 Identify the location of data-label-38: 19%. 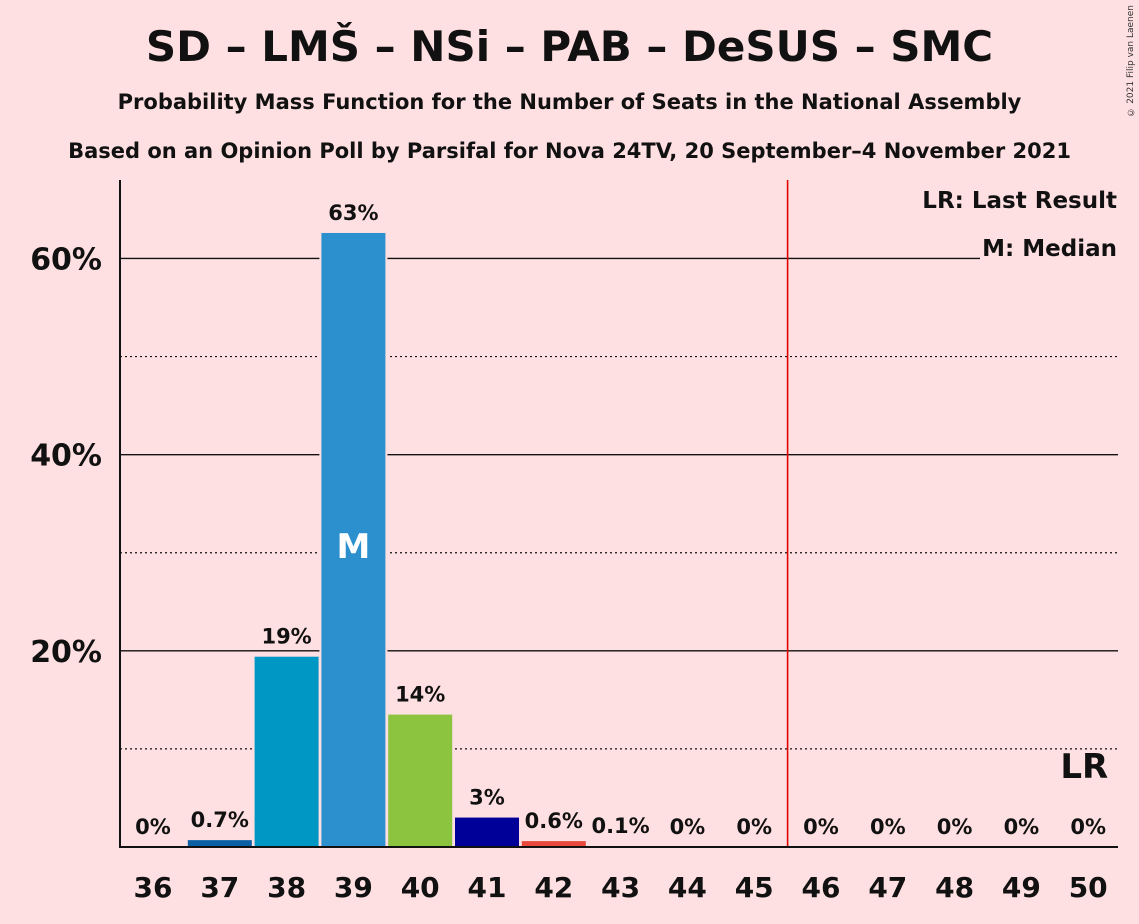
(286, 637).